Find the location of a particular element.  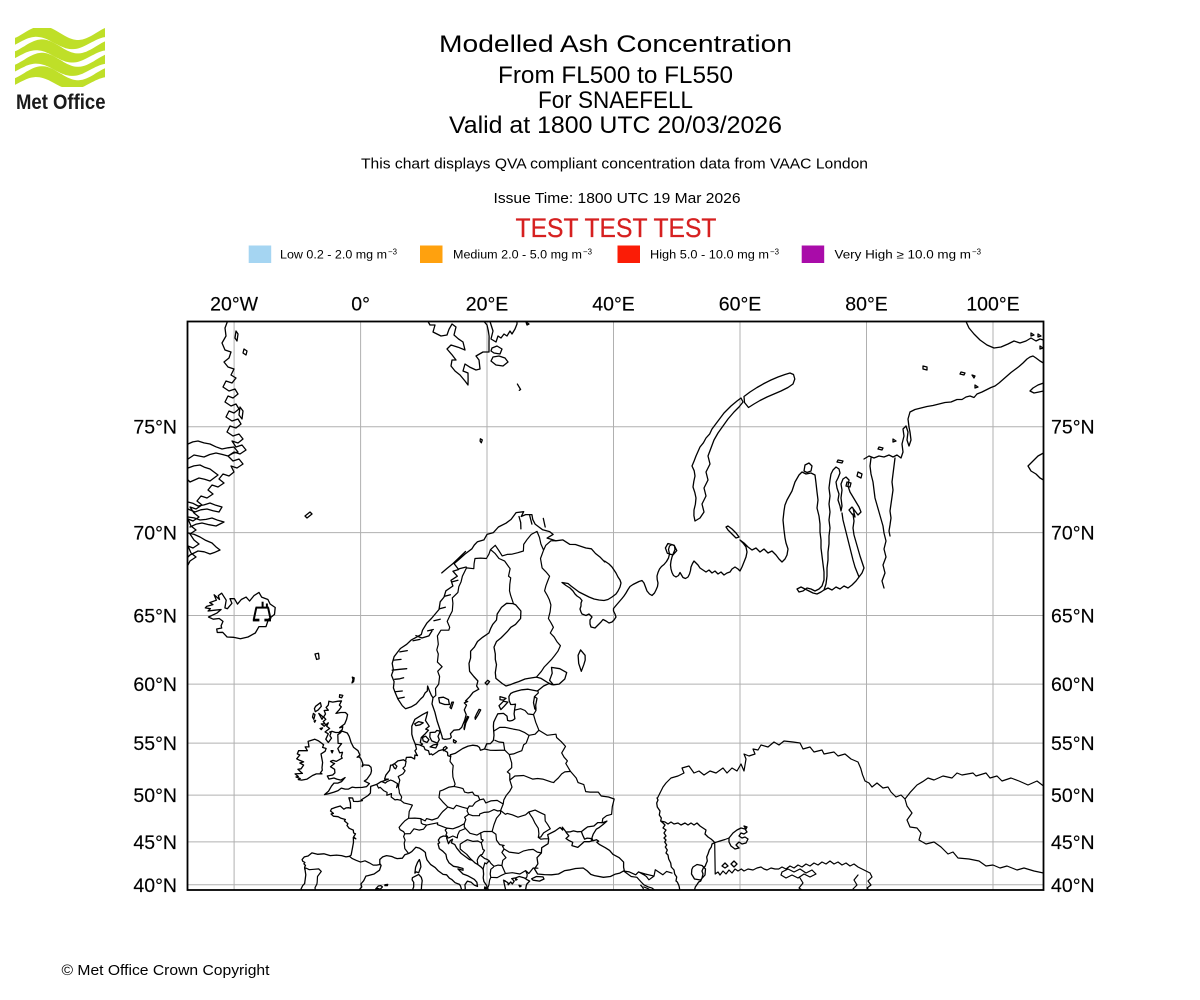

svg-text: For SNAEFELL is located at coordinates (615, 100).